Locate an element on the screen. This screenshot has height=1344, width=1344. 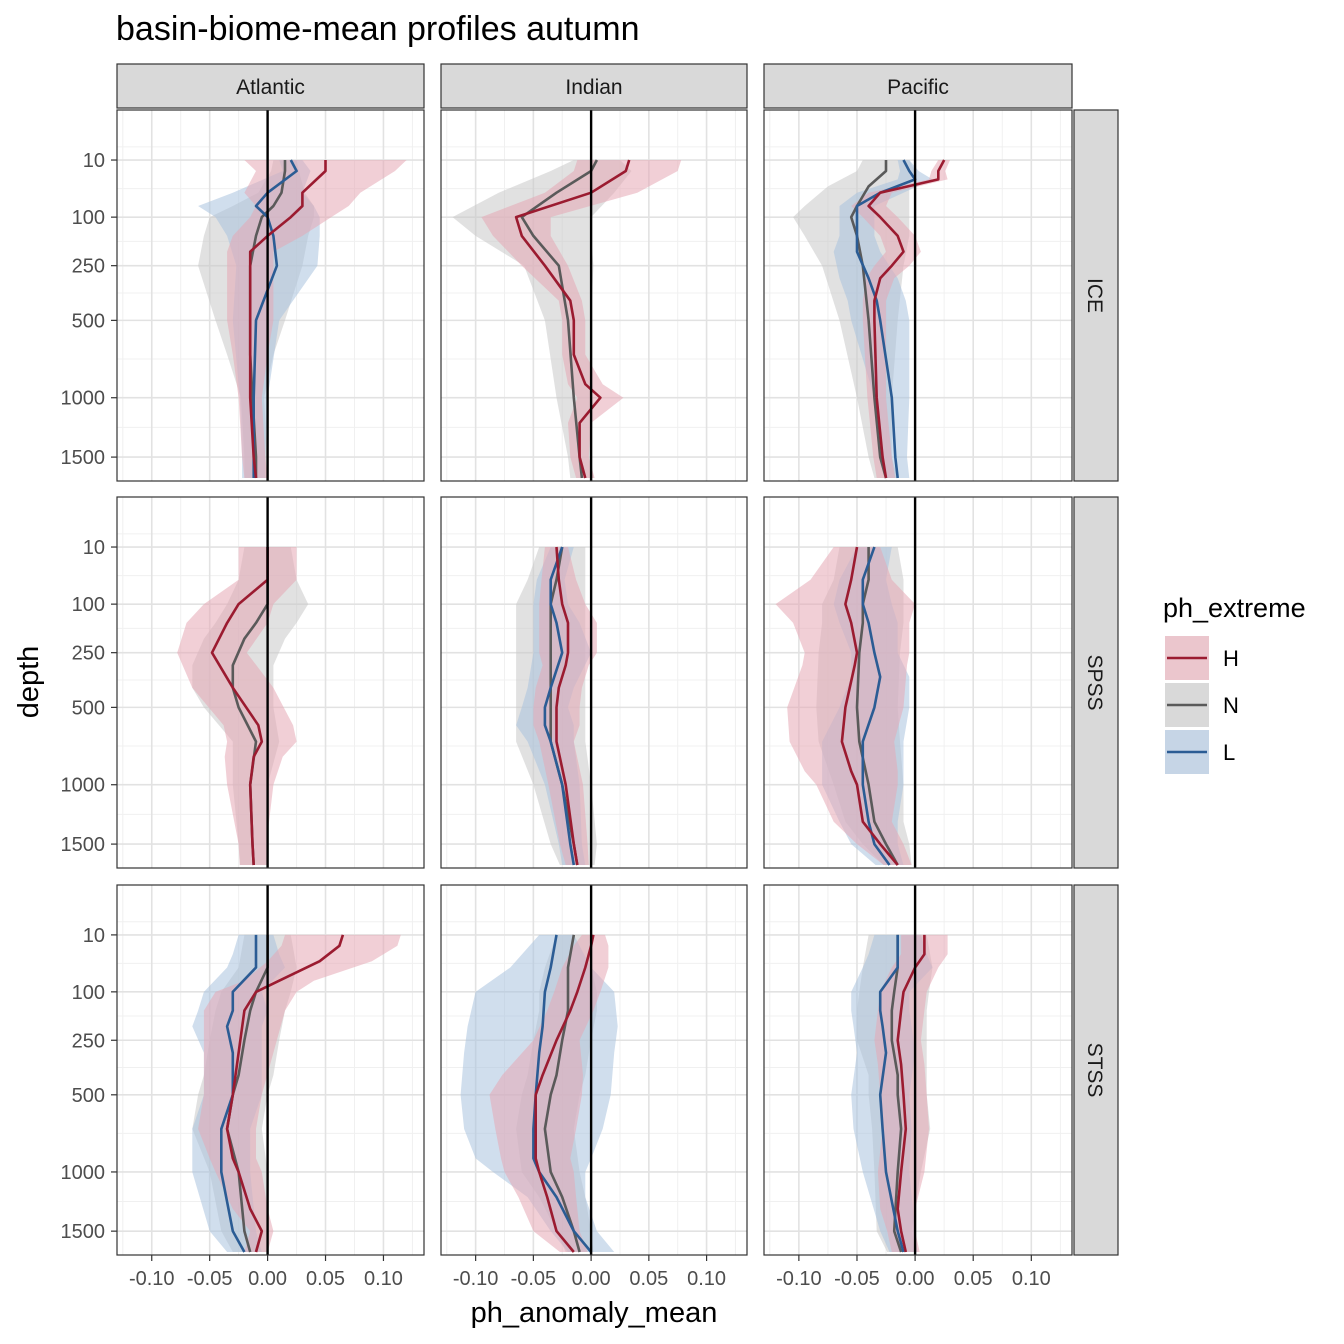
legend-label: H is located at coordinates (1231, 658).